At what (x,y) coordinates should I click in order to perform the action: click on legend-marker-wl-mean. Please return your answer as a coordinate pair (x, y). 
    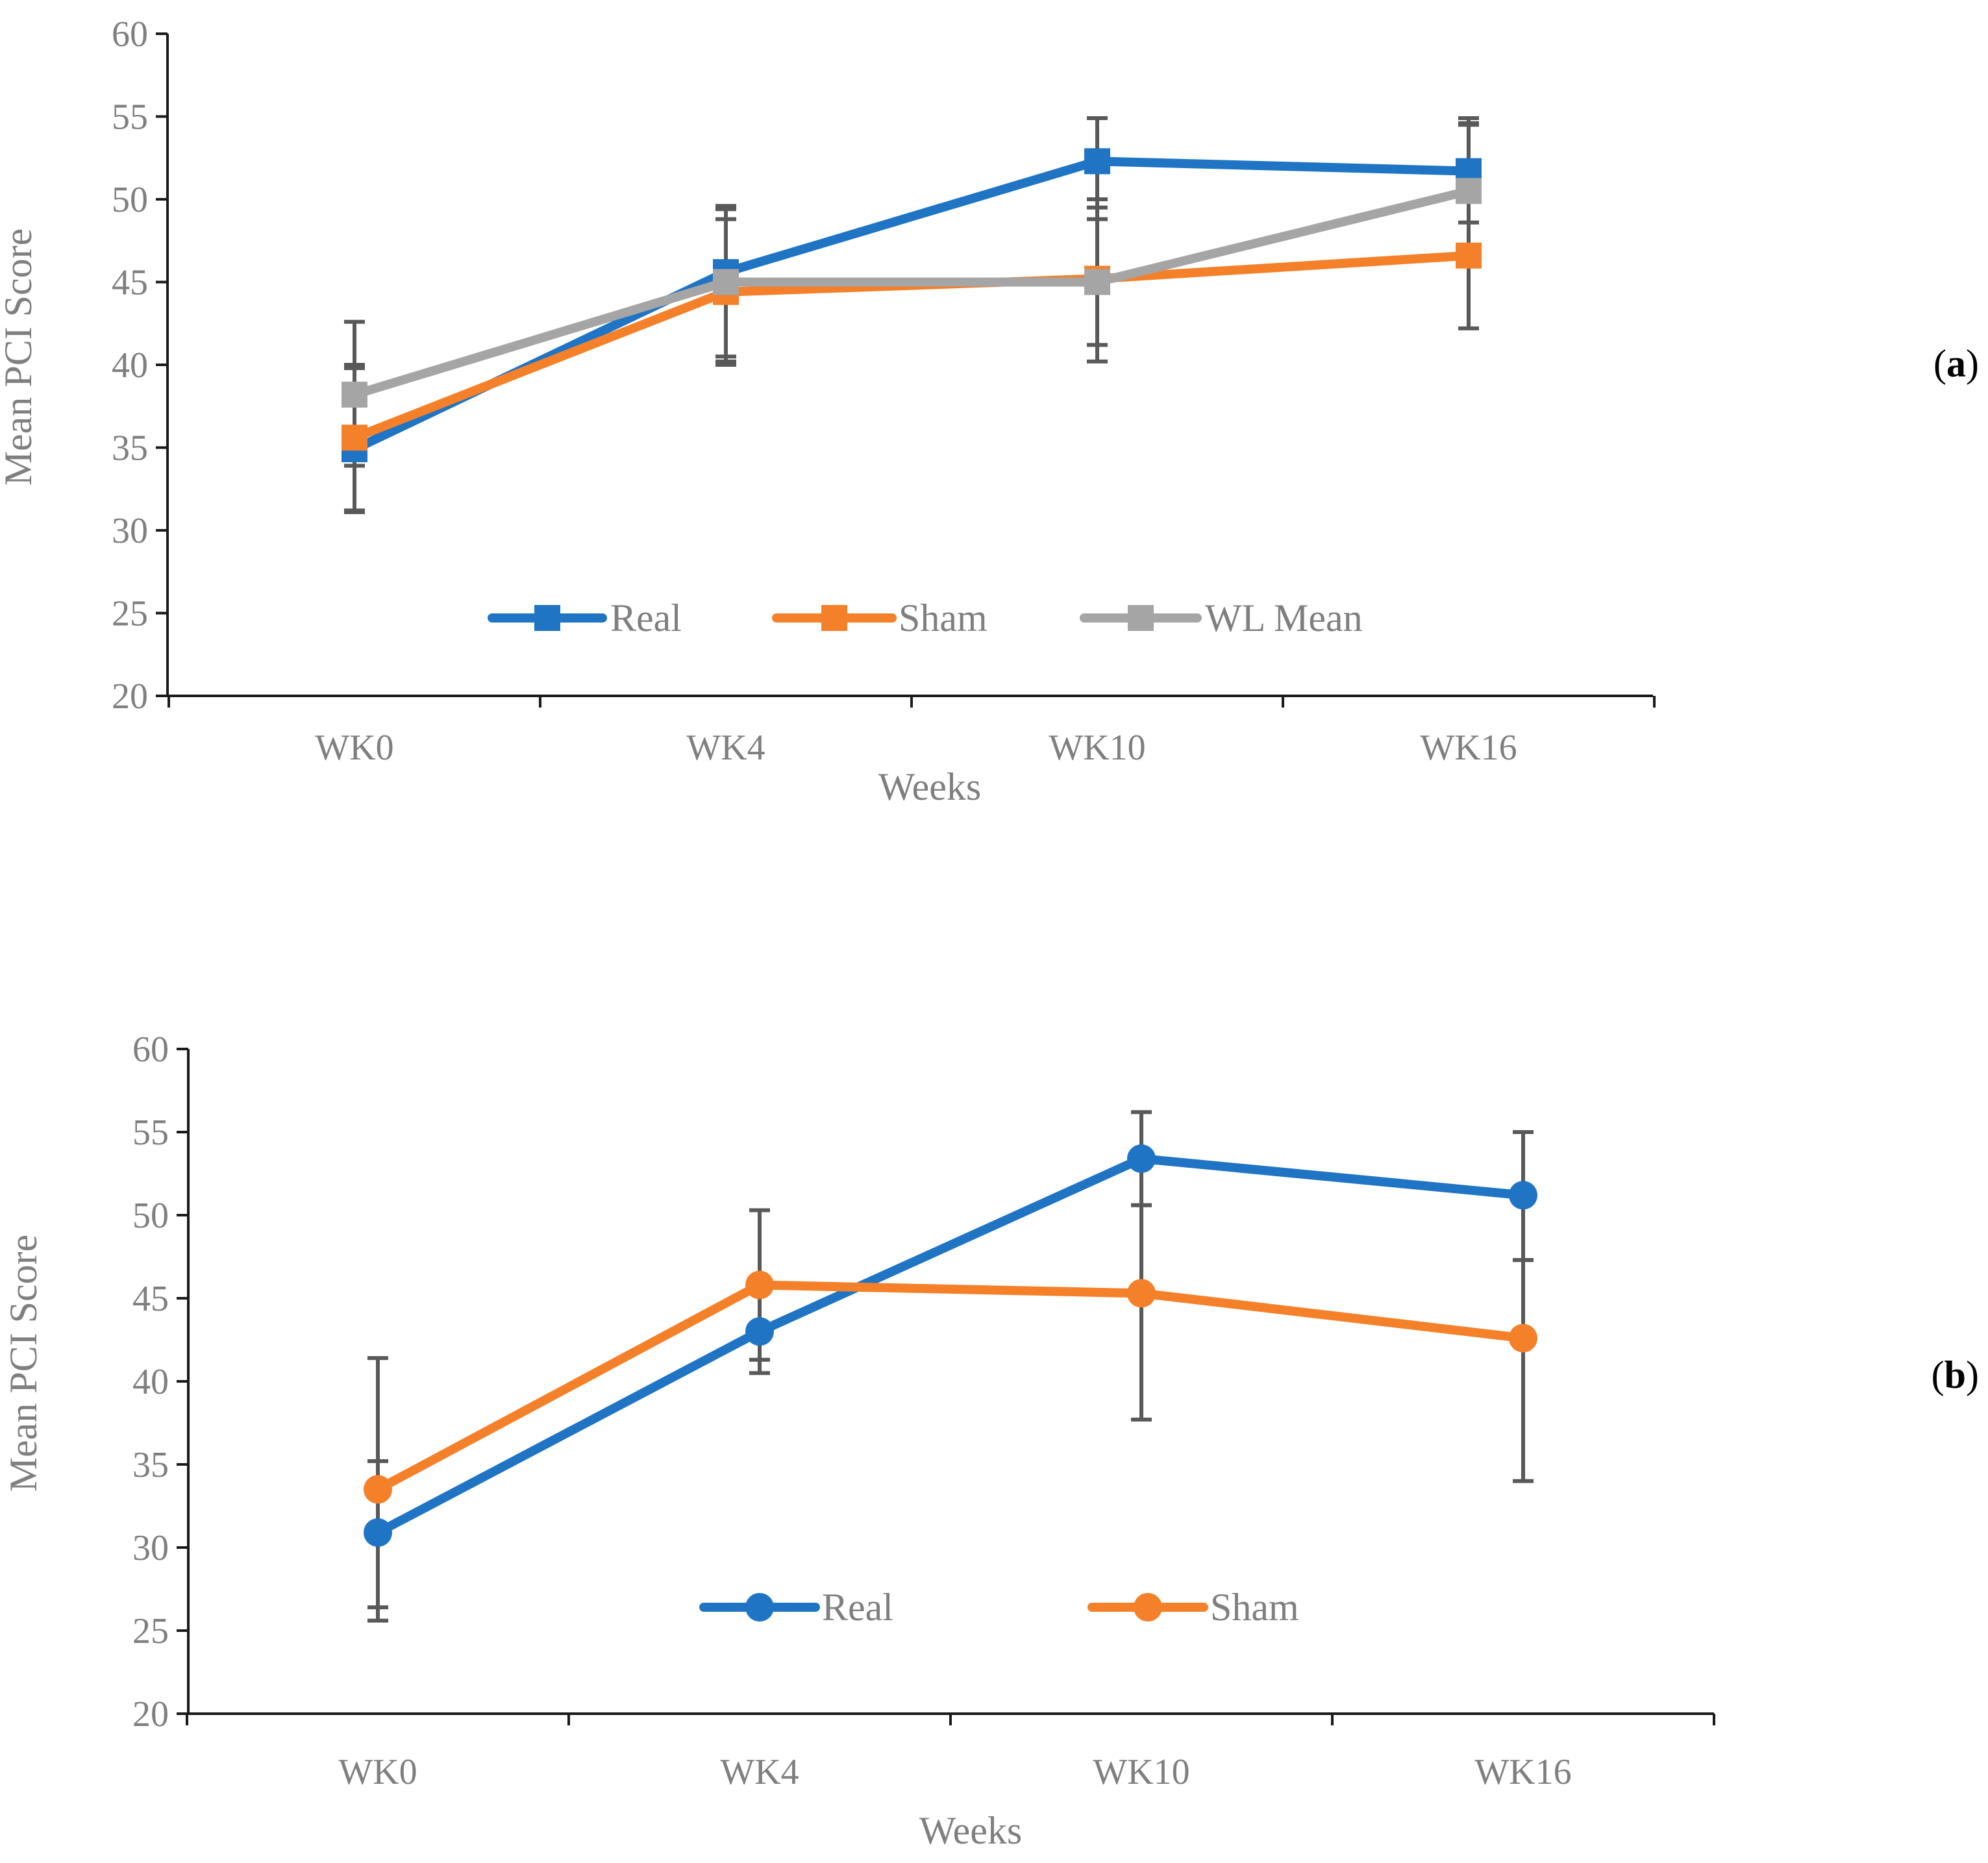
    Looking at the image, I should click on (1141, 618).